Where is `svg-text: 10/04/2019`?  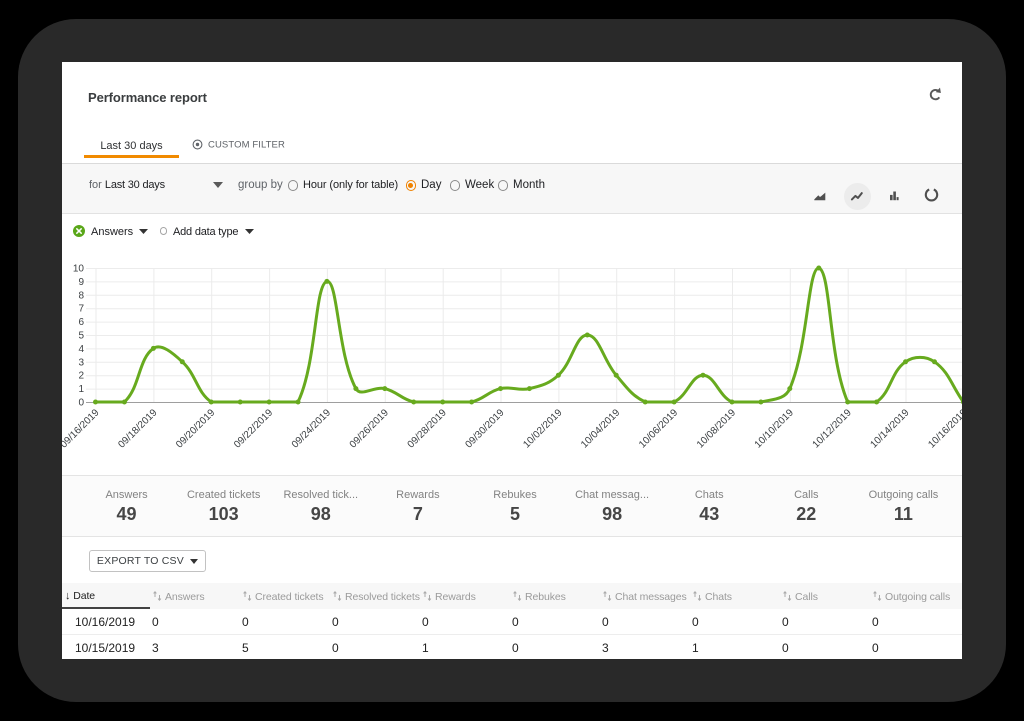
svg-text: 10/04/2019 is located at coordinates (600, 428).